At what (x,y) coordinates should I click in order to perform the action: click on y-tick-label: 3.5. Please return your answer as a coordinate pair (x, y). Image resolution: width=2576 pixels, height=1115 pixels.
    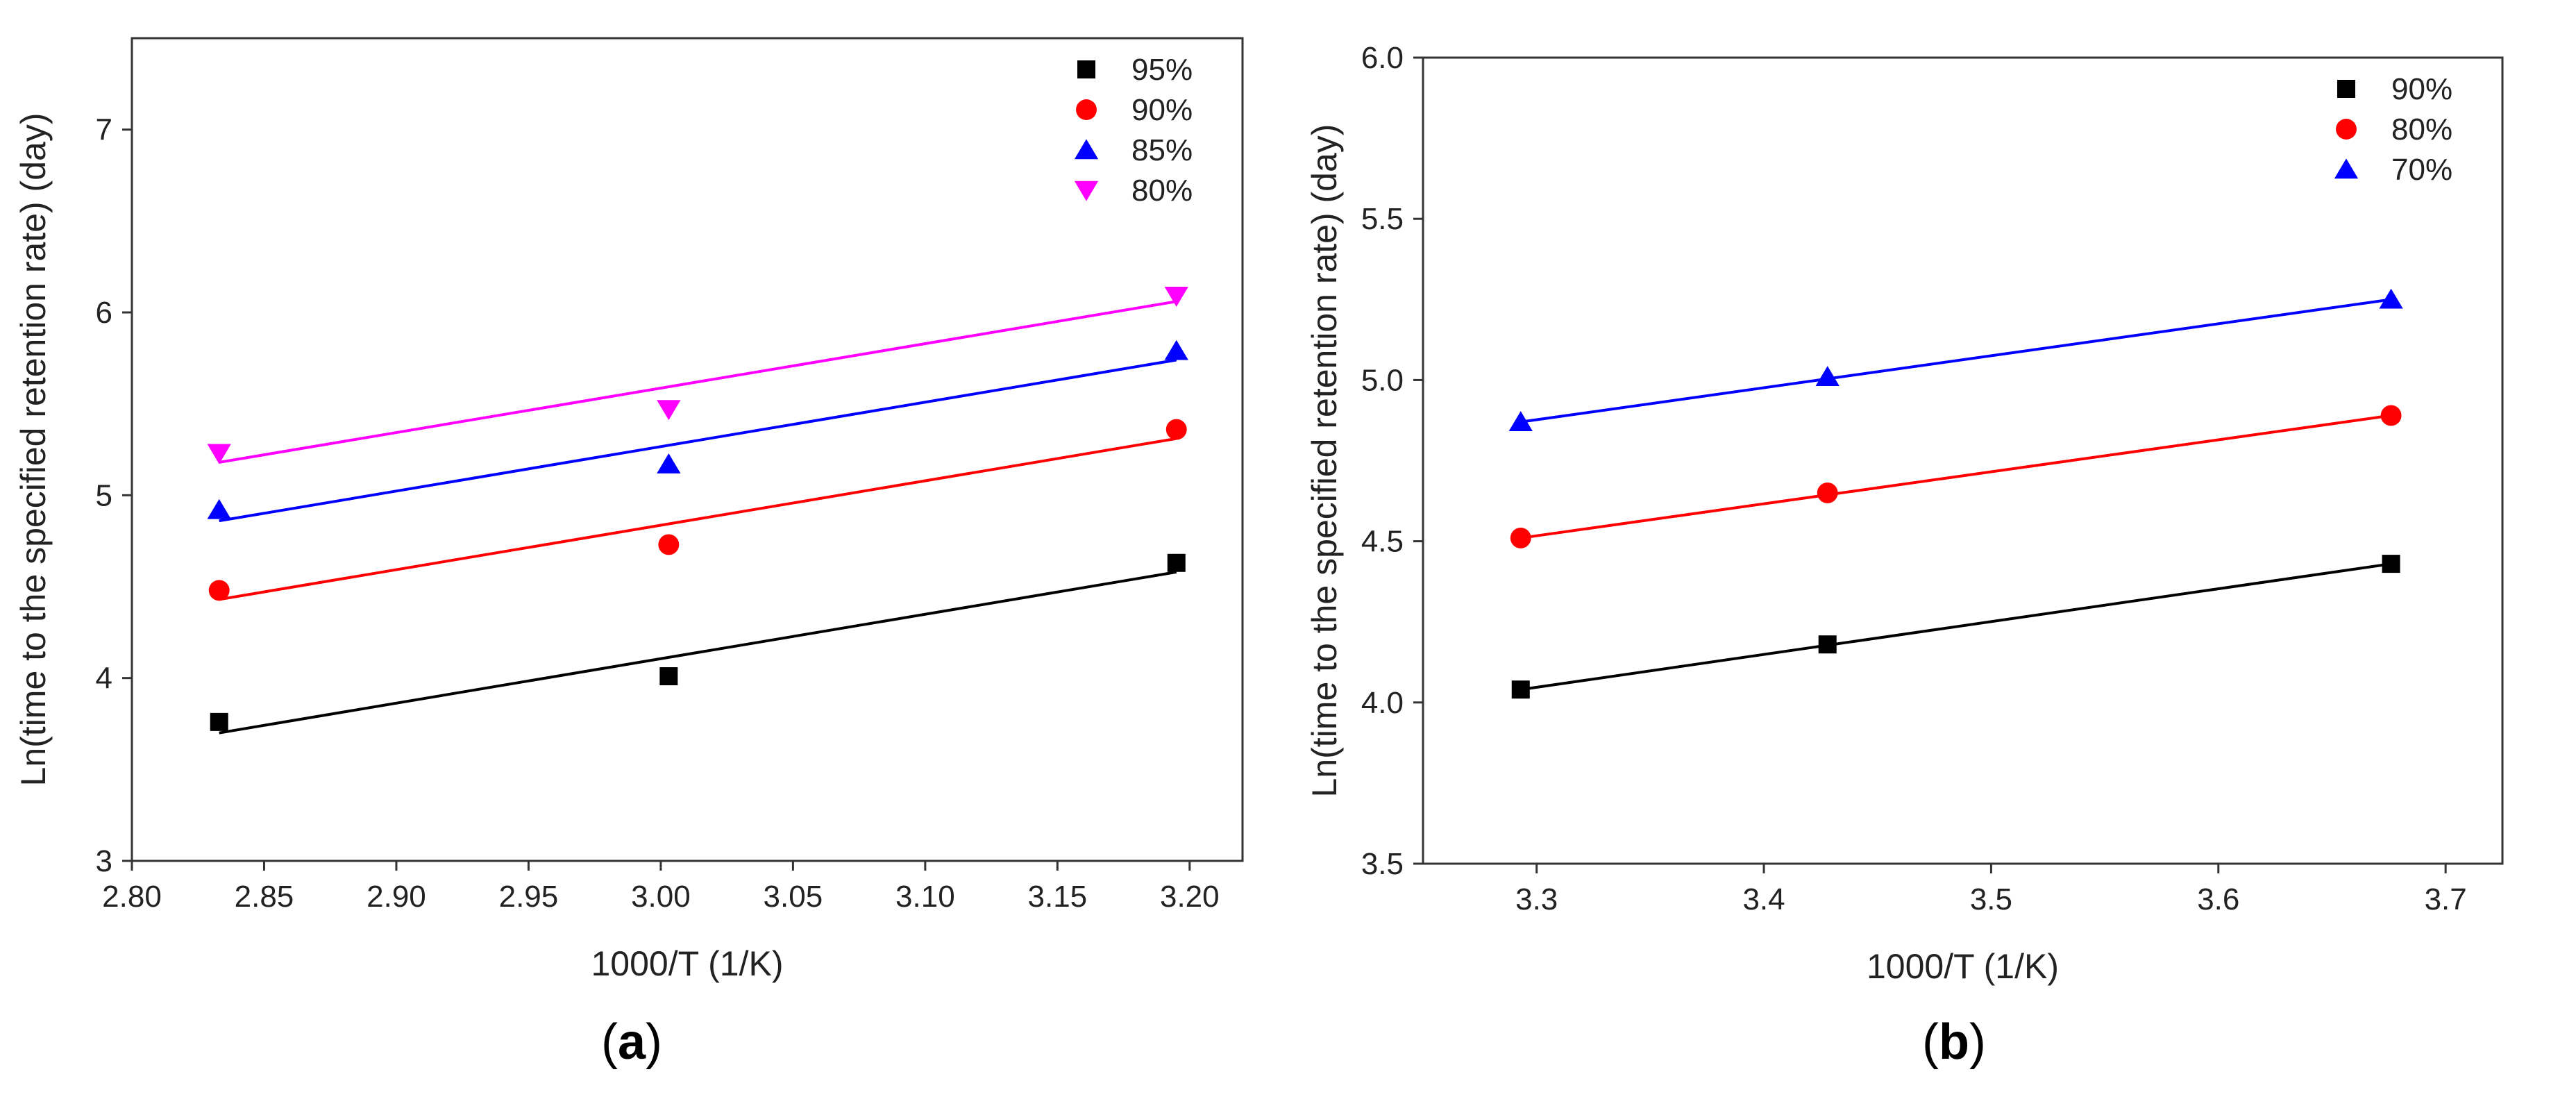
    Looking at the image, I should click on (1382, 864).